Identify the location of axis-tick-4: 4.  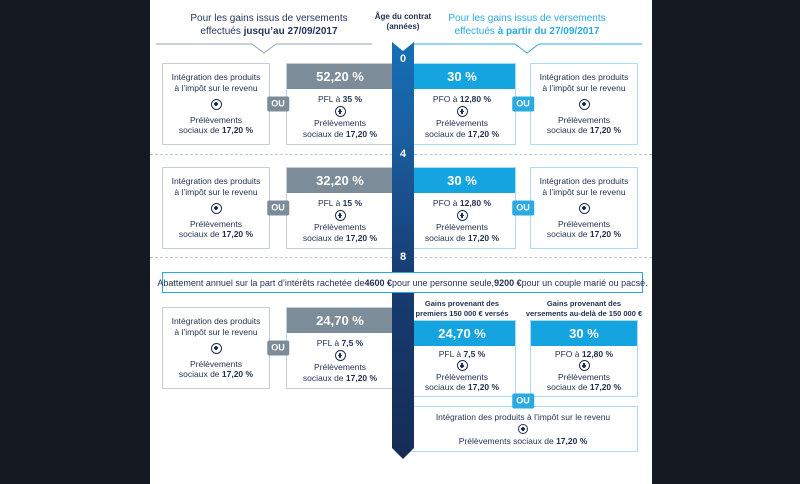
(403, 154).